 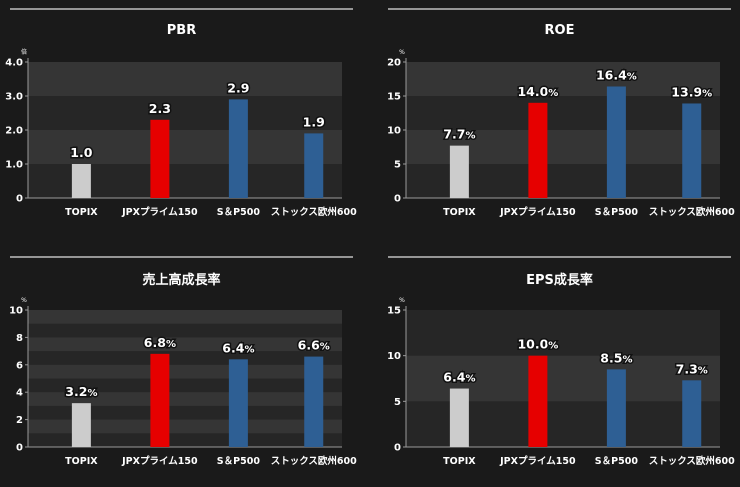 I want to click on y-unit-label: 倍, so click(x=24, y=52).